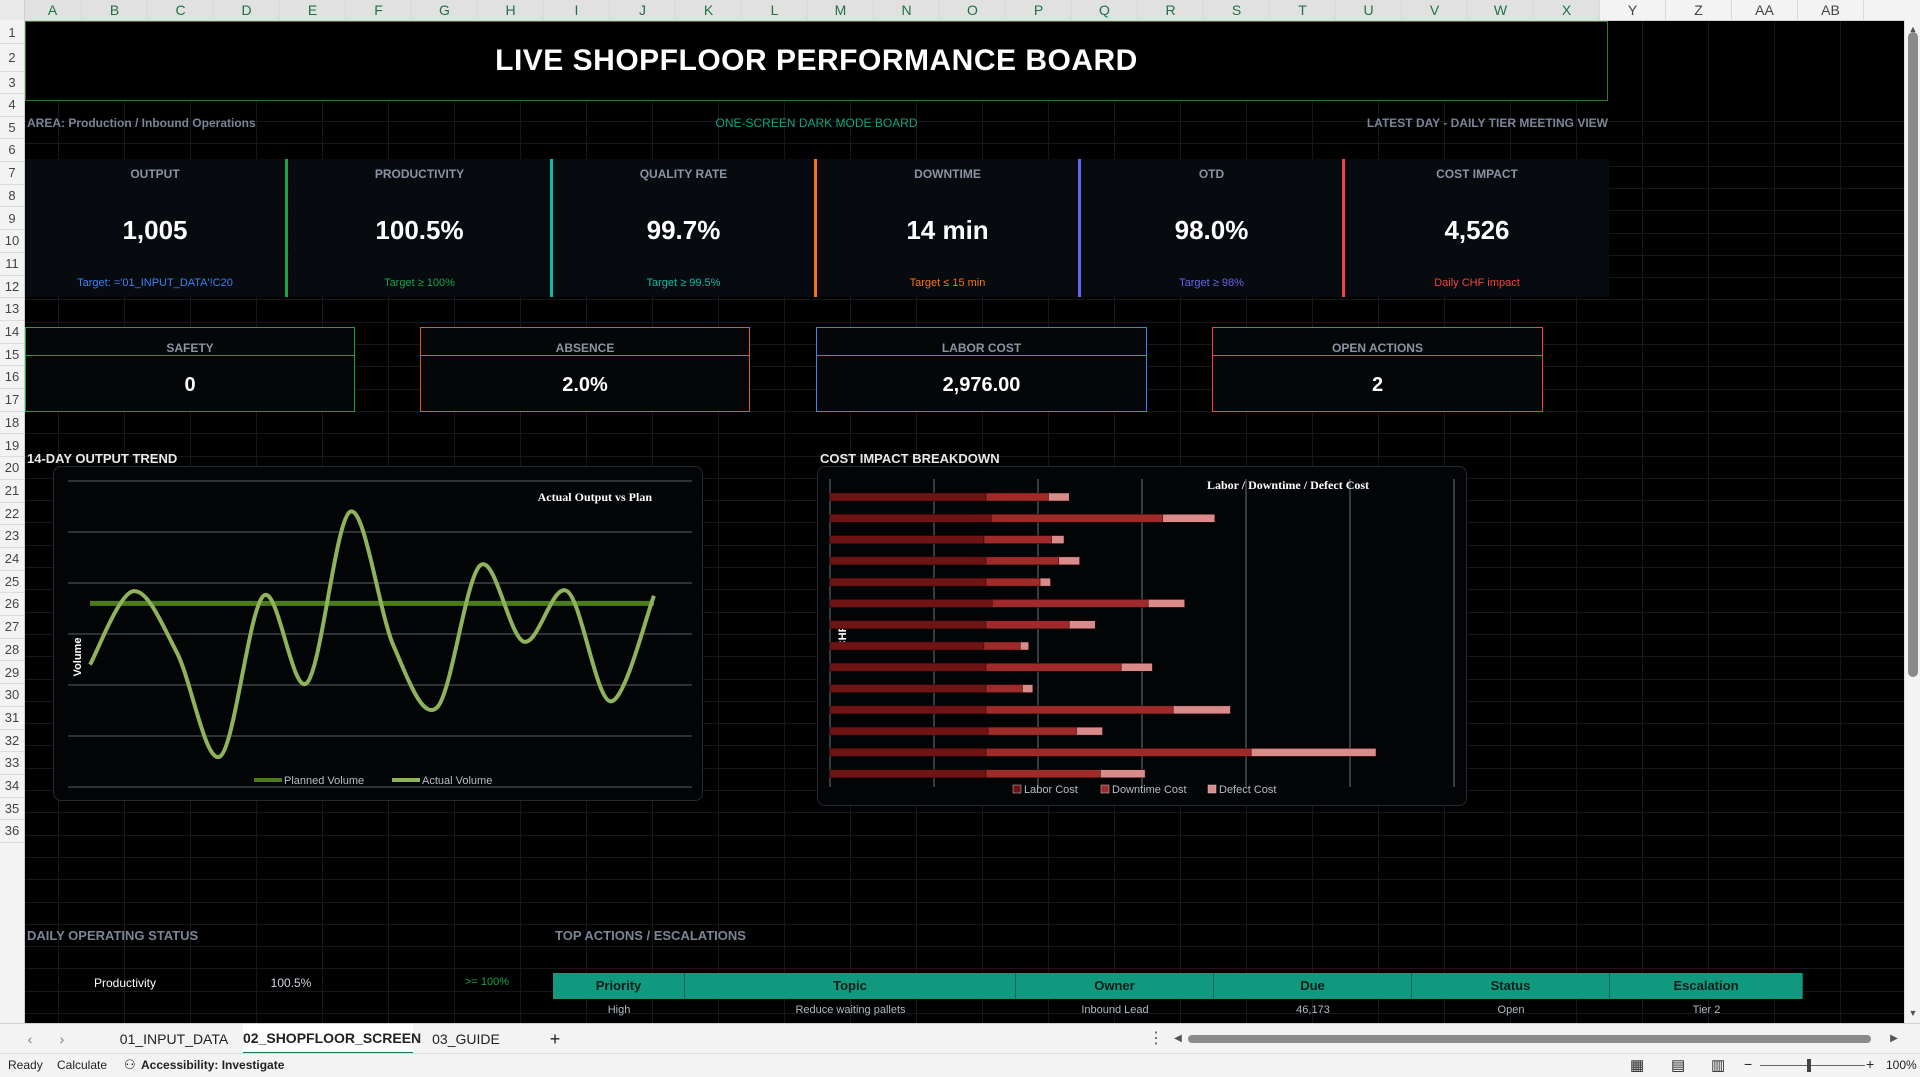 Image resolution: width=1920 pixels, height=1077 pixels. Describe the element at coordinates (12, 695) in the screenshot. I see `row-header-30: 30` at that location.